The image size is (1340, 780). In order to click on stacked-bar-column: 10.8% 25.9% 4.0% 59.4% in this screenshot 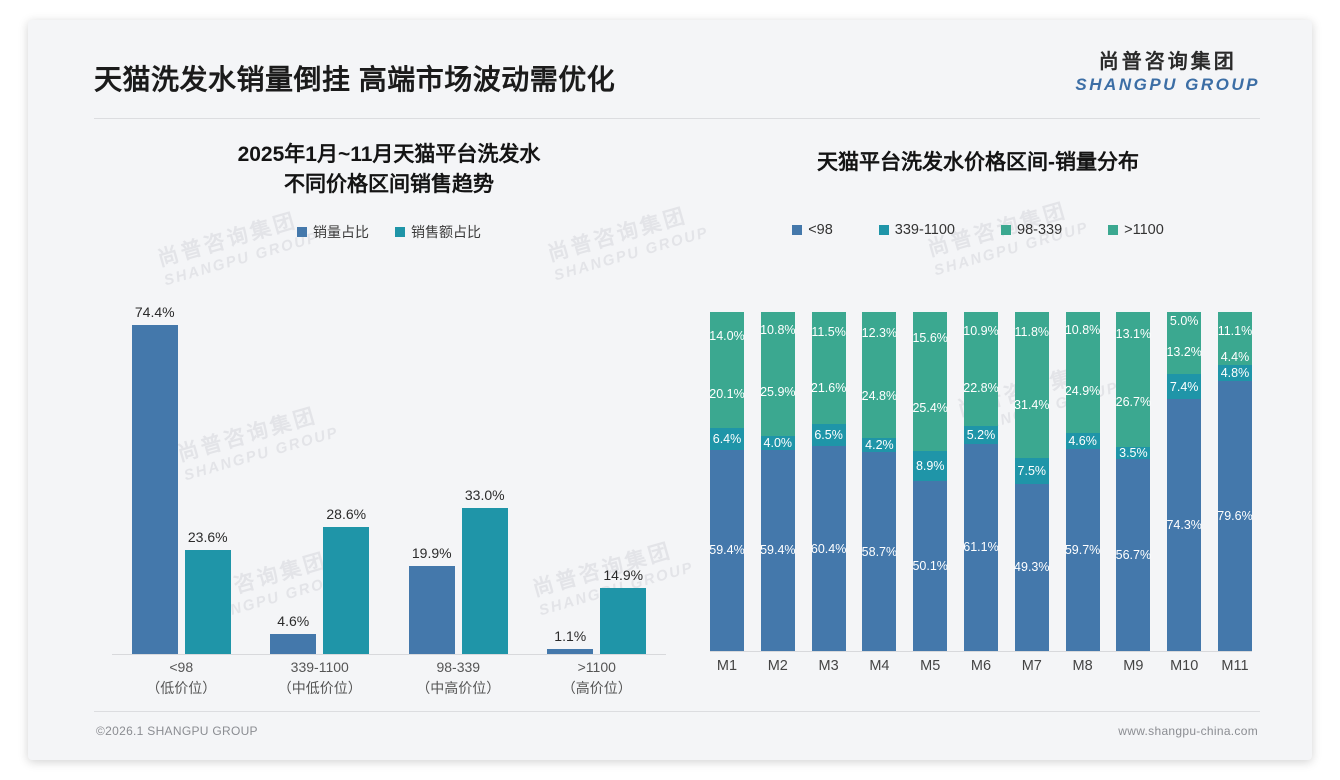, I will do `click(778, 481)`.